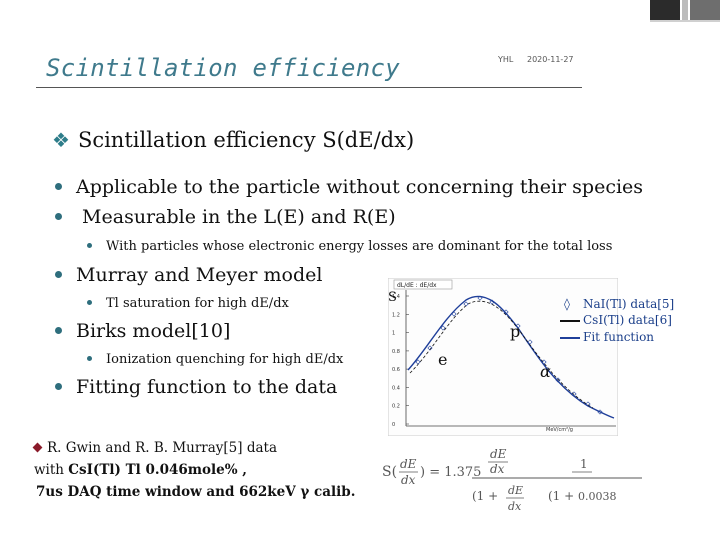 The image size is (720, 540). I want to click on corner-block-mid, so click(705, 10).